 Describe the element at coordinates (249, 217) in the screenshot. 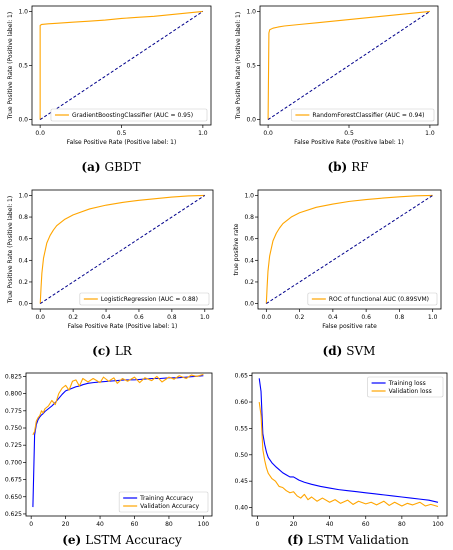

I see `y-tick-label: 0.8` at that location.